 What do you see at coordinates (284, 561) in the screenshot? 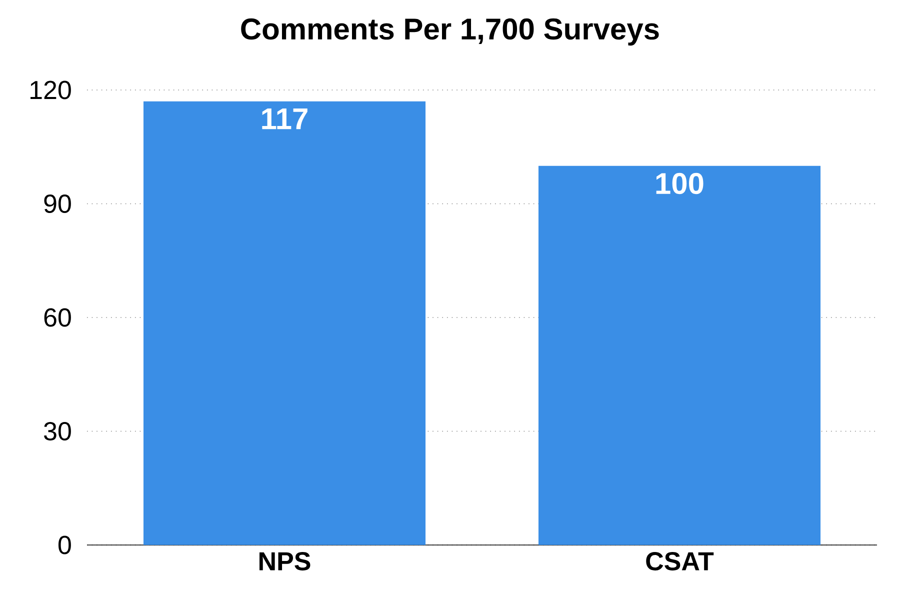
I see `x-tick-label: NPS` at bounding box center [284, 561].